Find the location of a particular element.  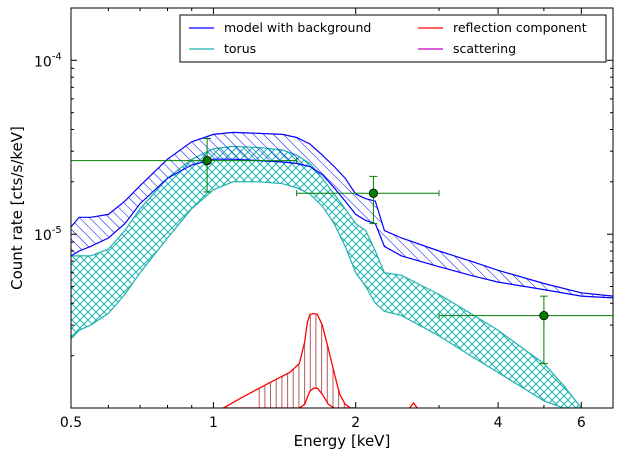

x-tick-label-0: 0.5 is located at coordinates (71, 423).